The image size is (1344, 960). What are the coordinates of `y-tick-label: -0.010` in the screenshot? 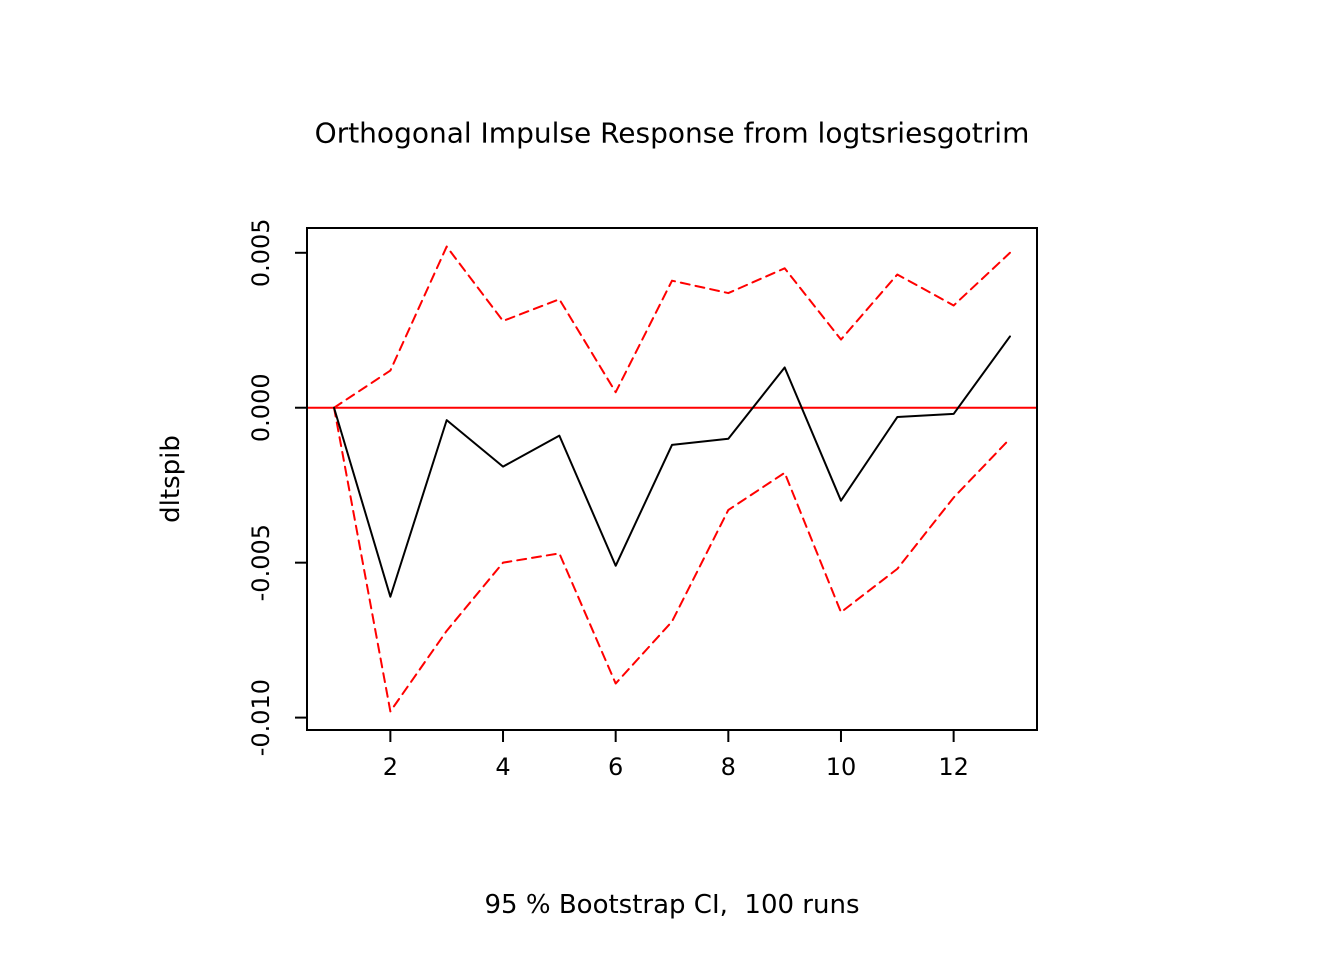 It's located at (261, 717).